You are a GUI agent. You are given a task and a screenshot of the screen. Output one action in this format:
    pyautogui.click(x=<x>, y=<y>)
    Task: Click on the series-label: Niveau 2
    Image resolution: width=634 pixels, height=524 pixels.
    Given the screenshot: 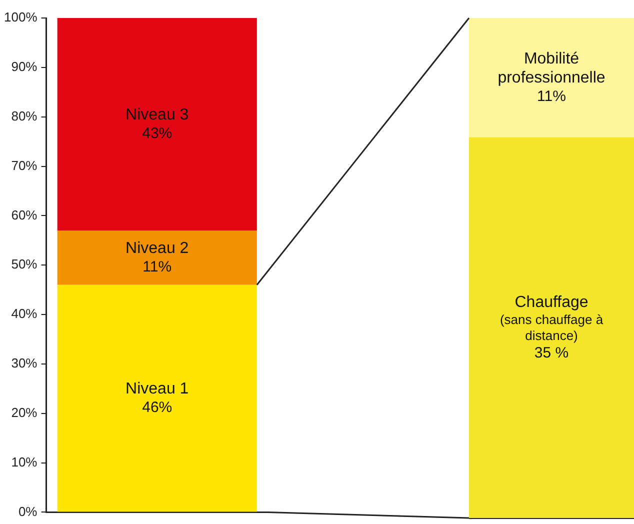 What is the action you would take?
    pyautogui.click(x=157, y=249)
    